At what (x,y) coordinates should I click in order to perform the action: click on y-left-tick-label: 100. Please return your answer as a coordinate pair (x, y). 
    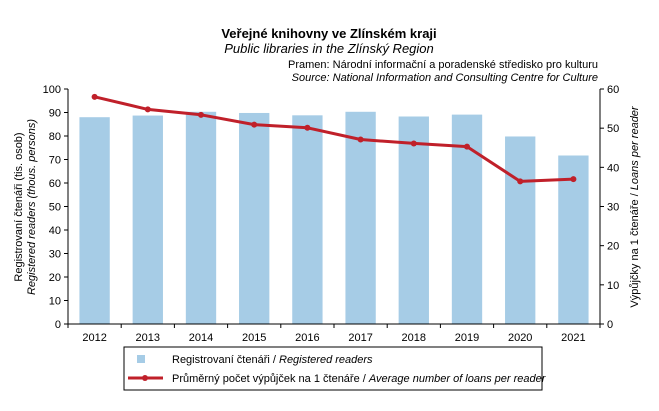
    Looking at the image, I should click on (52, 90).